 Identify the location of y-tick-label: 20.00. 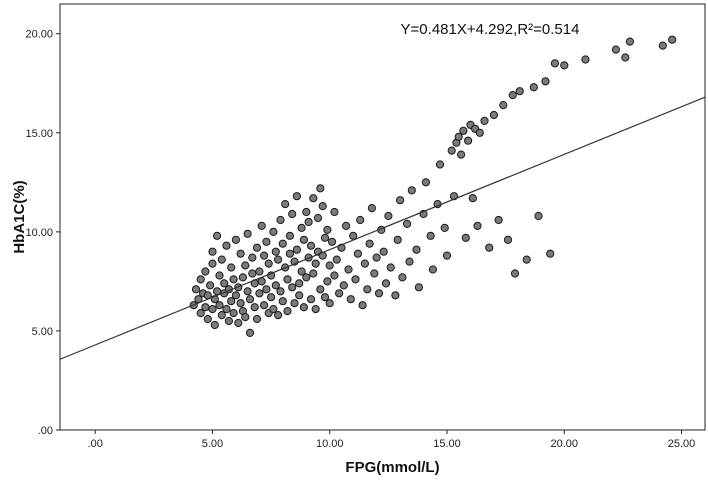
(39, 35).